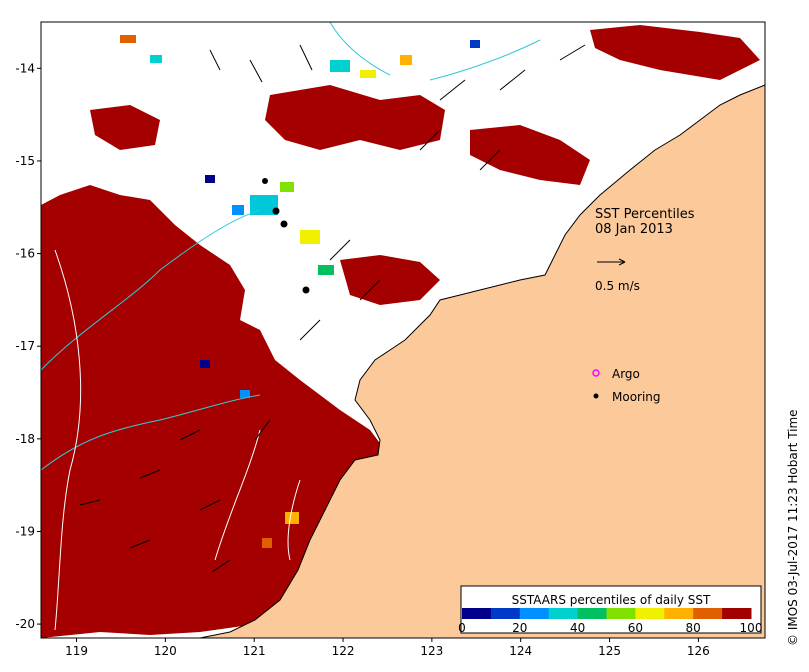 Image resolution: width=809 pixels, height=672 pixels. Describe the element at coordinates (609, 651) in the screenshot. I see `longitude-tick-label: 125` at that location.